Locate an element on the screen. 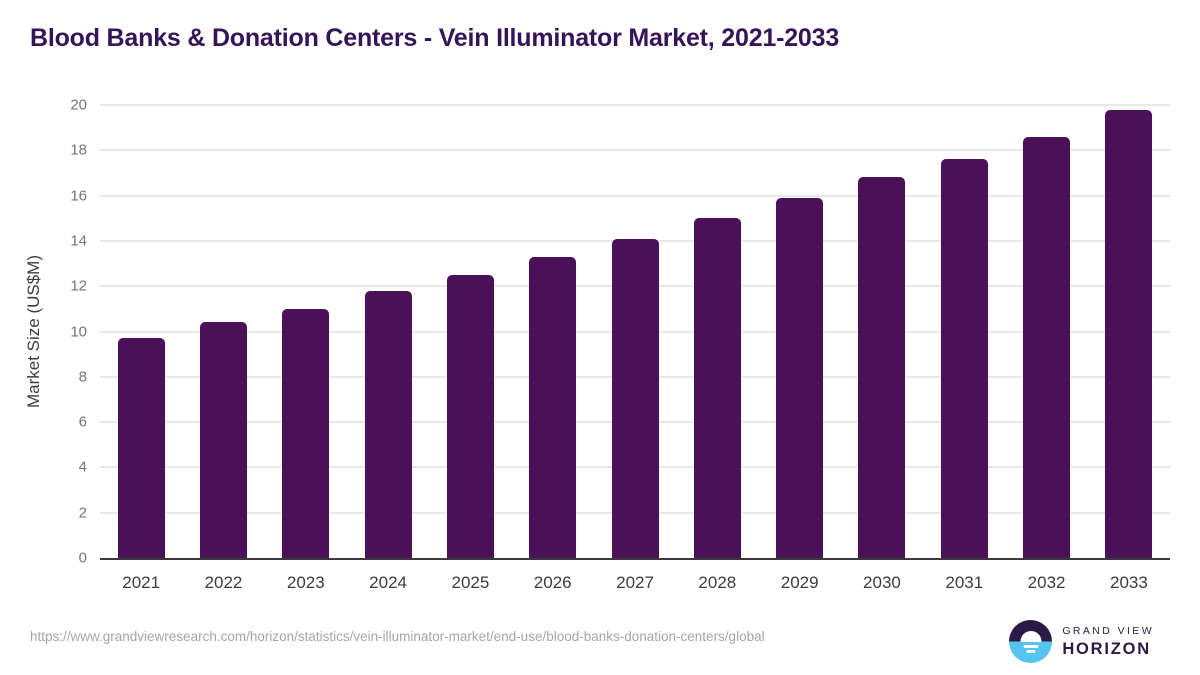 The height and width of the screenshot is (675, 1200). bar-2022 is located at coordinates (223, 440).